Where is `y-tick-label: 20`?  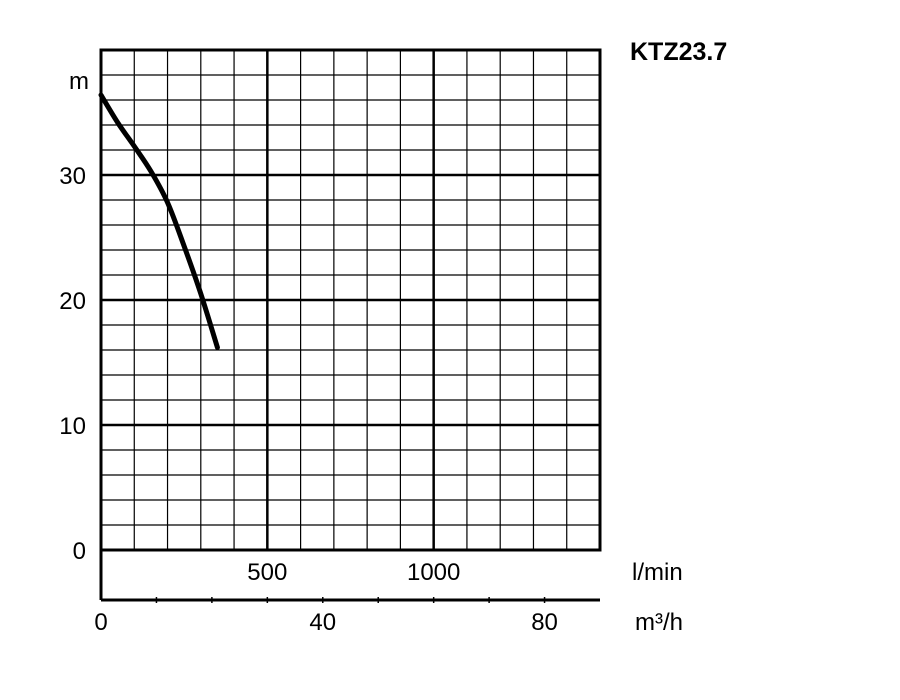
y-tick-label: 20 is located at coordinates (72, 301).